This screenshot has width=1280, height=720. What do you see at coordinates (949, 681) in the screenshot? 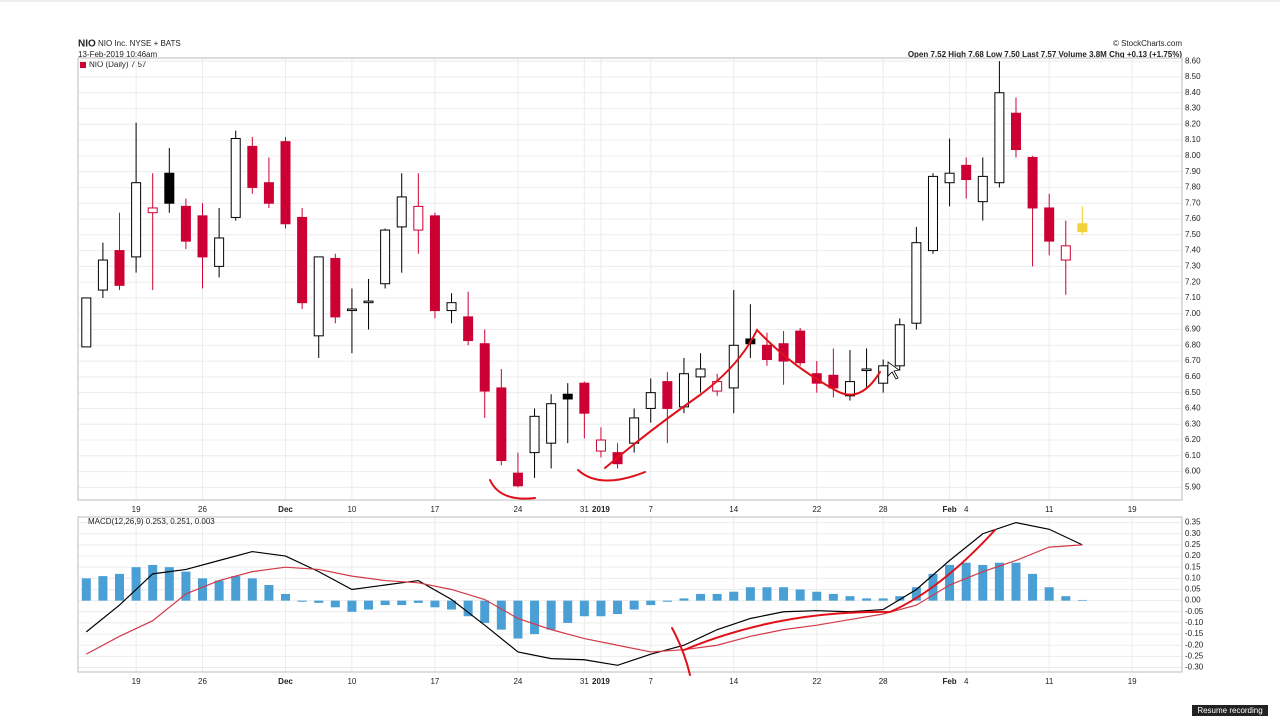
I see `x-tick-label: Feb` at bounding box center [949, 681].